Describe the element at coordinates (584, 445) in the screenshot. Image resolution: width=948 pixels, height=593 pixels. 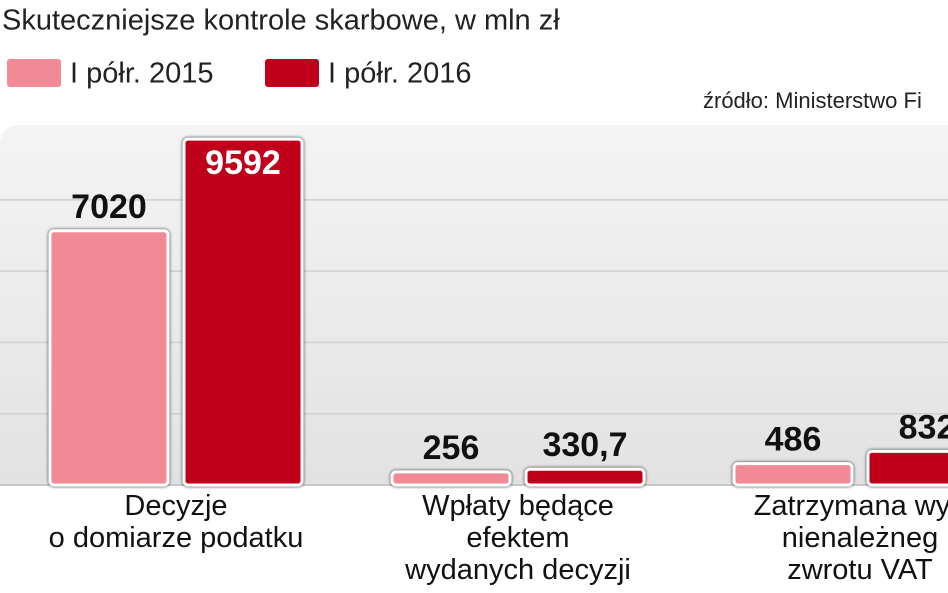
I see `value-label: 330,7` at that location.